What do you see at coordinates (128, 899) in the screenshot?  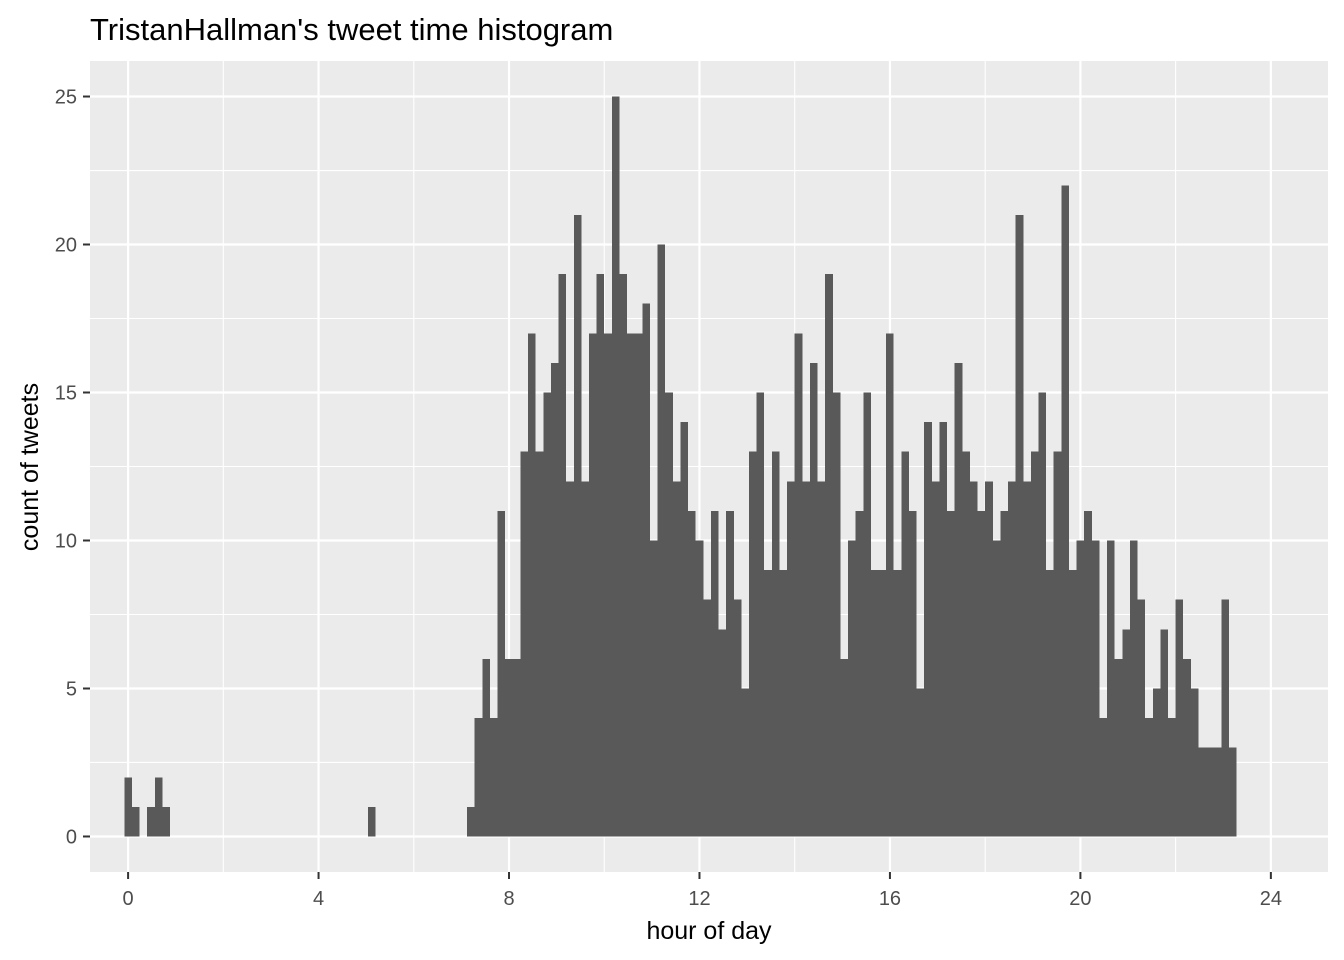 I see `x-tick-label: 0` at bounding box center [128, 899].